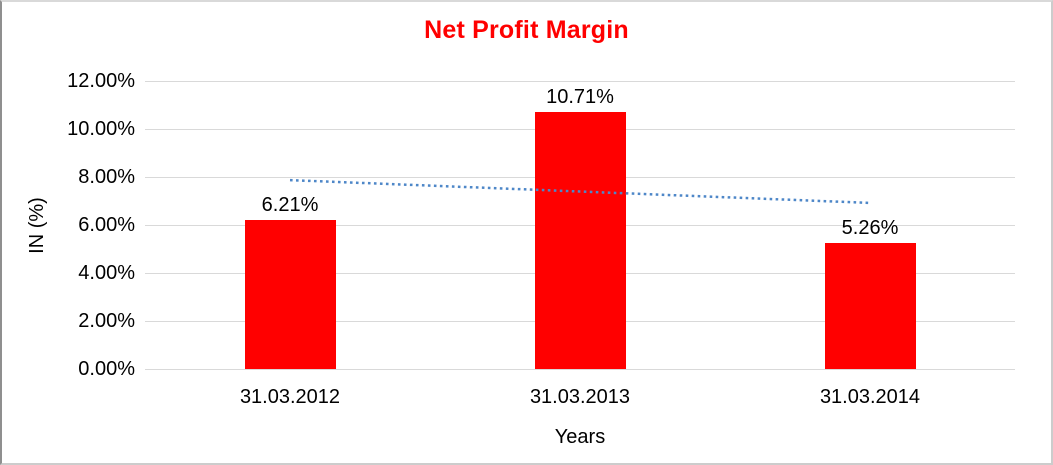  What do you see at coordinates (106, 273) in the screenshot?
I see `y-tick-label: 4.00%` at bounding box center [106, 273].